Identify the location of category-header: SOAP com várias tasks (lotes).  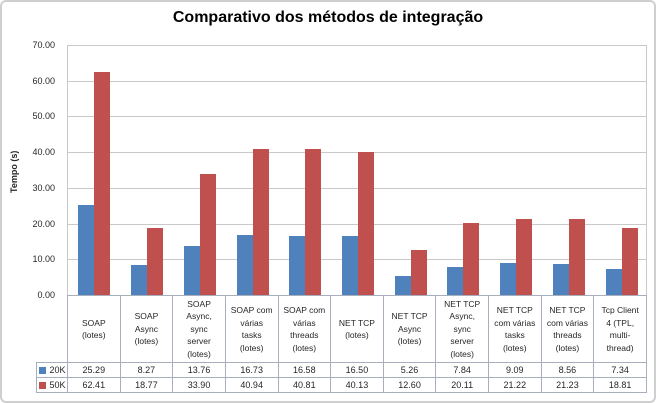
(251, 329).